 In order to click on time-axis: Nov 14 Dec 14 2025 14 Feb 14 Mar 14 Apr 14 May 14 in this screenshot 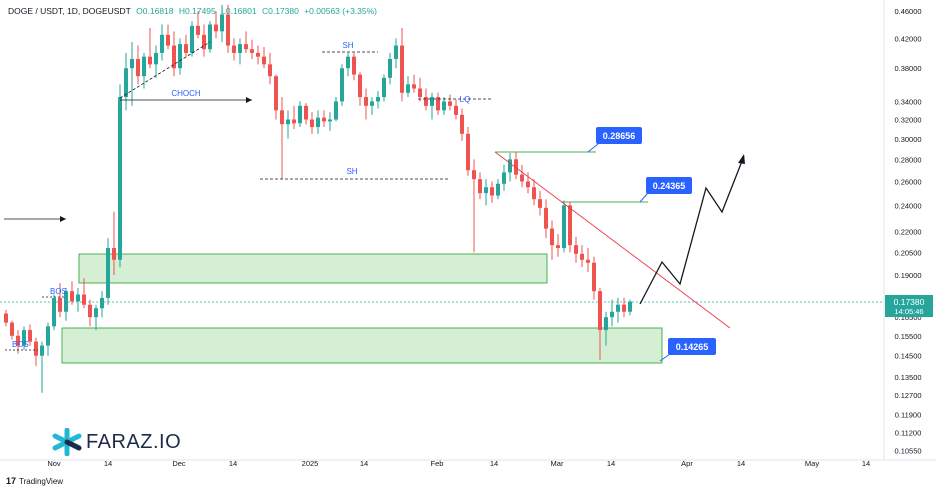, I will do `click(458, 463)`.